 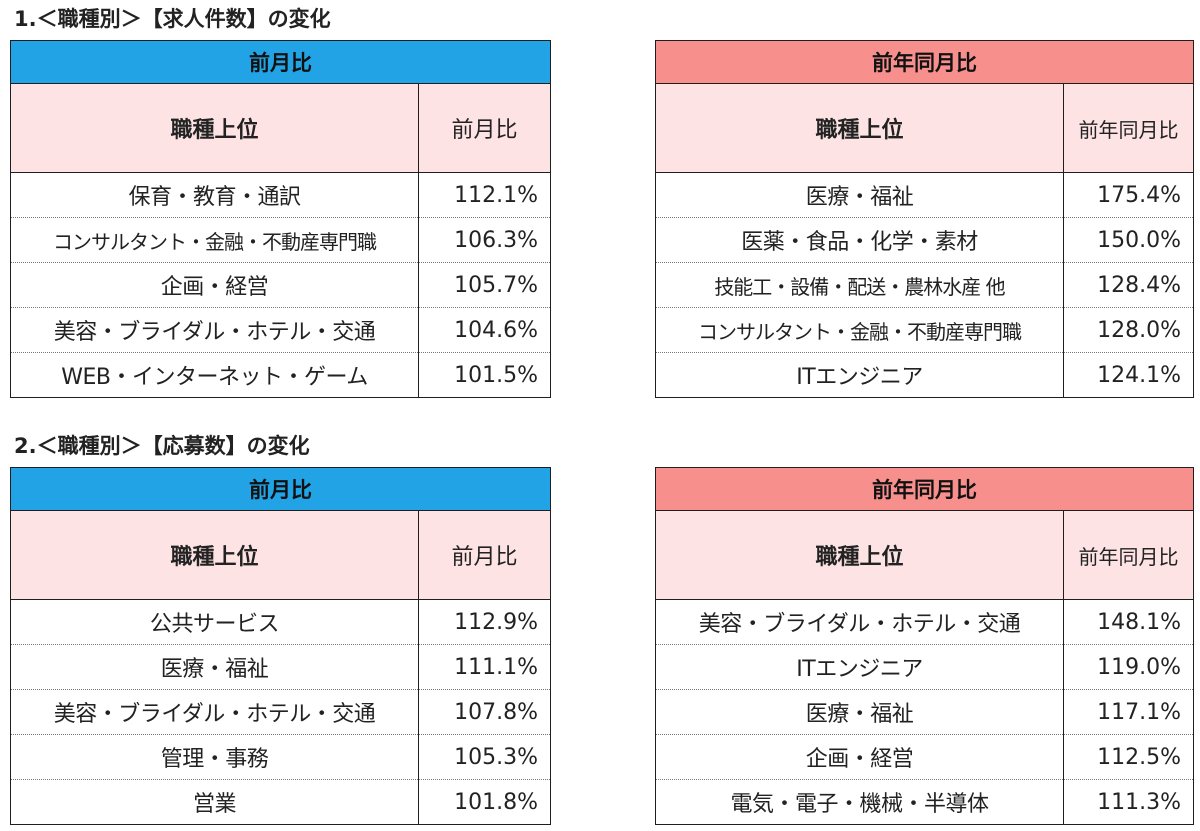 I want to click on value-cell: 106.3%, so click(x=484, y=240).